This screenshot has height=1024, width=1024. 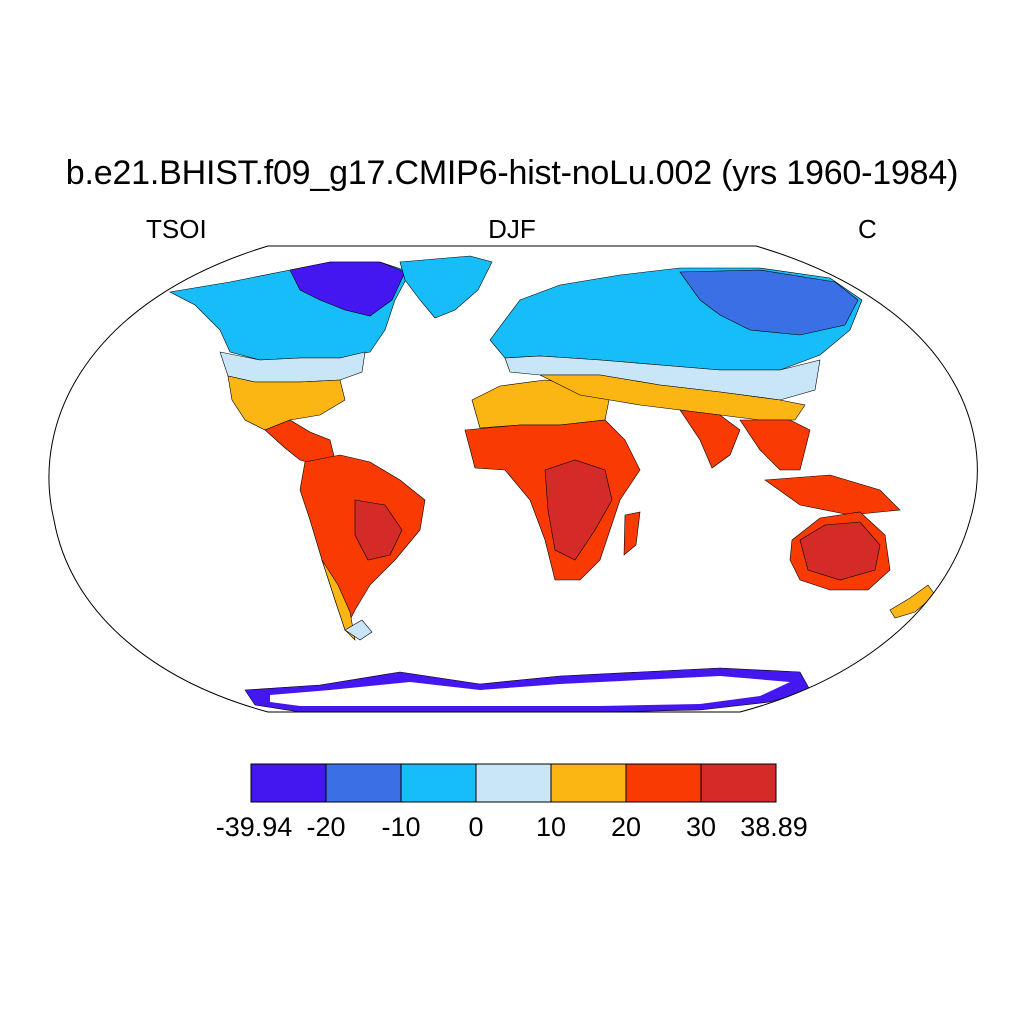 I want to click on colorbar-tick-label: 20, so click(x=626, y=827).